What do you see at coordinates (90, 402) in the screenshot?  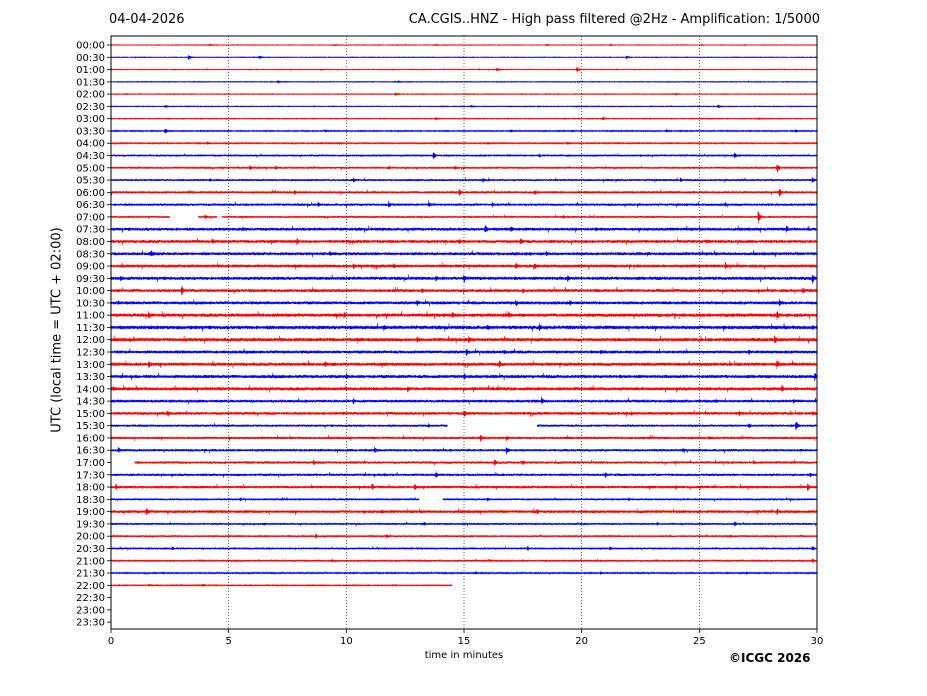 I see `y-tick-label: 14:30` at bounding box center [90, 402].